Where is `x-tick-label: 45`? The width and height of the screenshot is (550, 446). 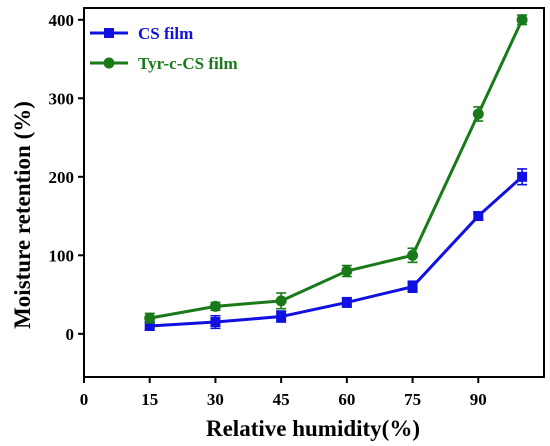
x-tick-label: 45 is located at coordinates (281, 399).